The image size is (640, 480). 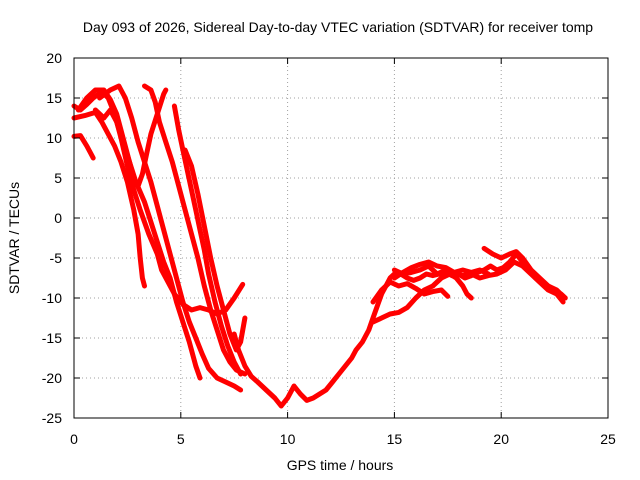 I want to click on x-tick-label: 15, so click(x=395, y=439).